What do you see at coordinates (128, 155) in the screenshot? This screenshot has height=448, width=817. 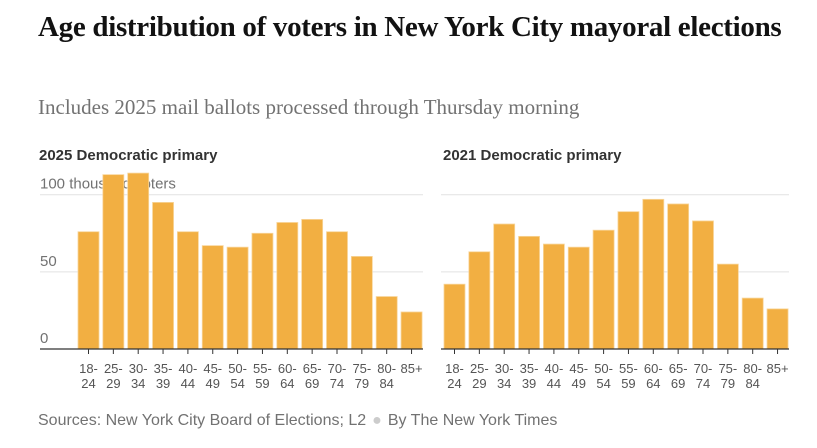 I see `panel-title-2025: 2025 Democratic primary` at bounding box center [128, 155].